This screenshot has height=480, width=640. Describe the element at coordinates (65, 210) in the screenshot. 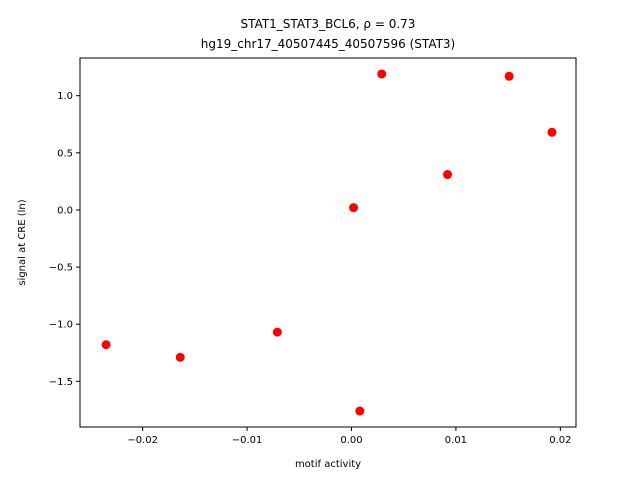

I see `y-tick-label: 0.0` at that location.